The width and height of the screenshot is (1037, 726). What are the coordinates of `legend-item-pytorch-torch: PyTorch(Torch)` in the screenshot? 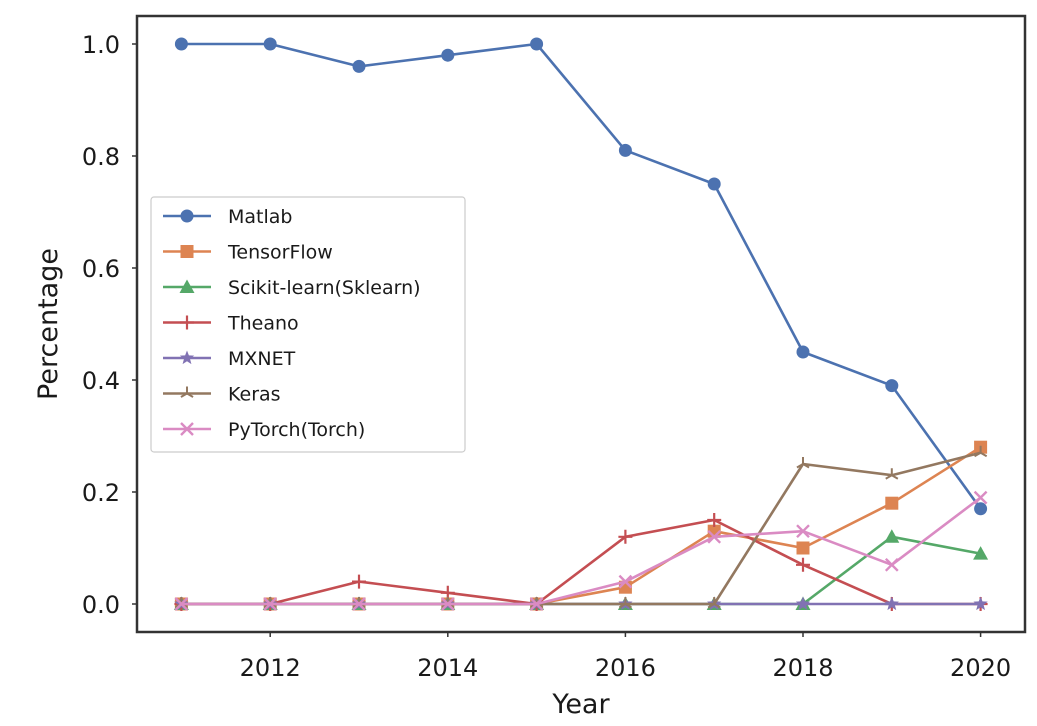 It's located at (264, 430).